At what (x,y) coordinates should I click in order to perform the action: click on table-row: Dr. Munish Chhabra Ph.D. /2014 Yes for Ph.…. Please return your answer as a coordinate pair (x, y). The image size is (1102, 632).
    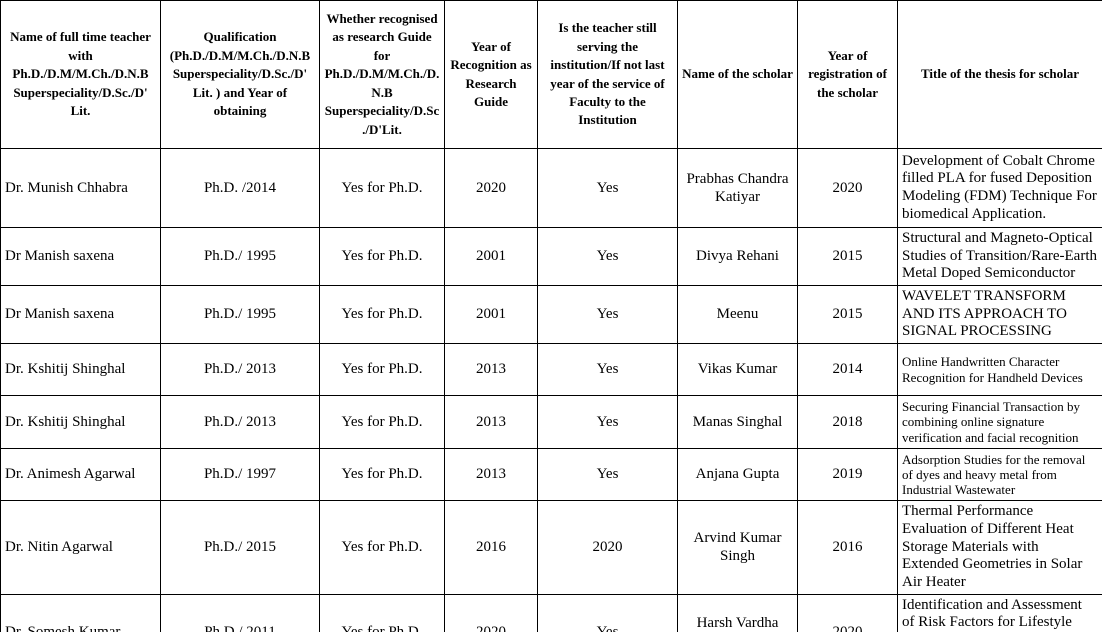
    Looking at the image, I should click on (551, 188).